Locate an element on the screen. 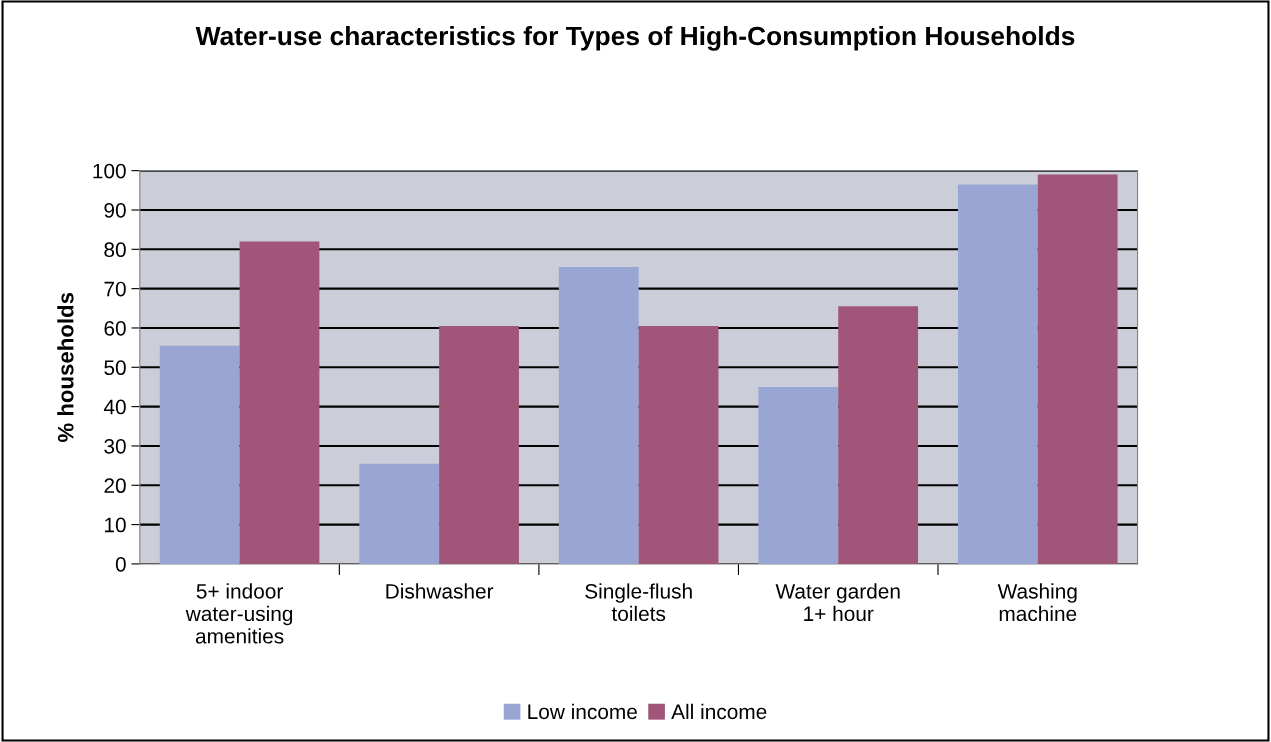  y-tick-label: 90 is located at coordinates (115, 210).